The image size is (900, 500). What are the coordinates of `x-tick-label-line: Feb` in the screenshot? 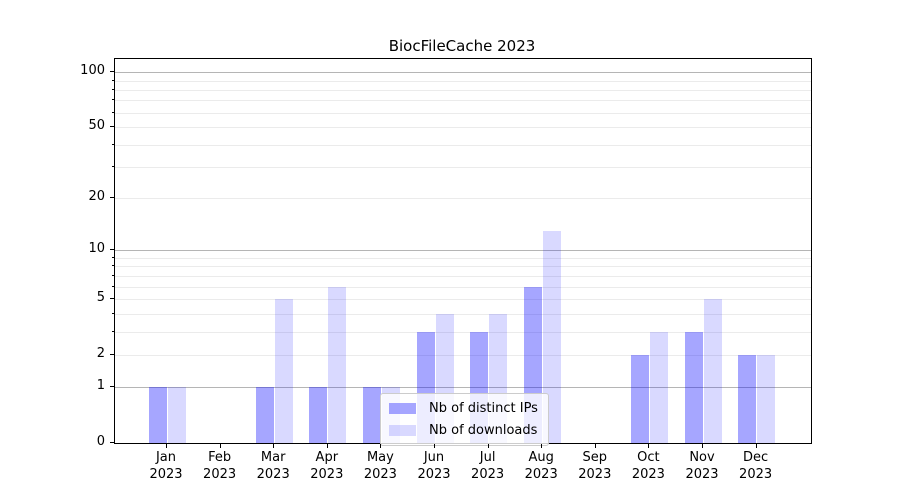 It's located at (220, 457).